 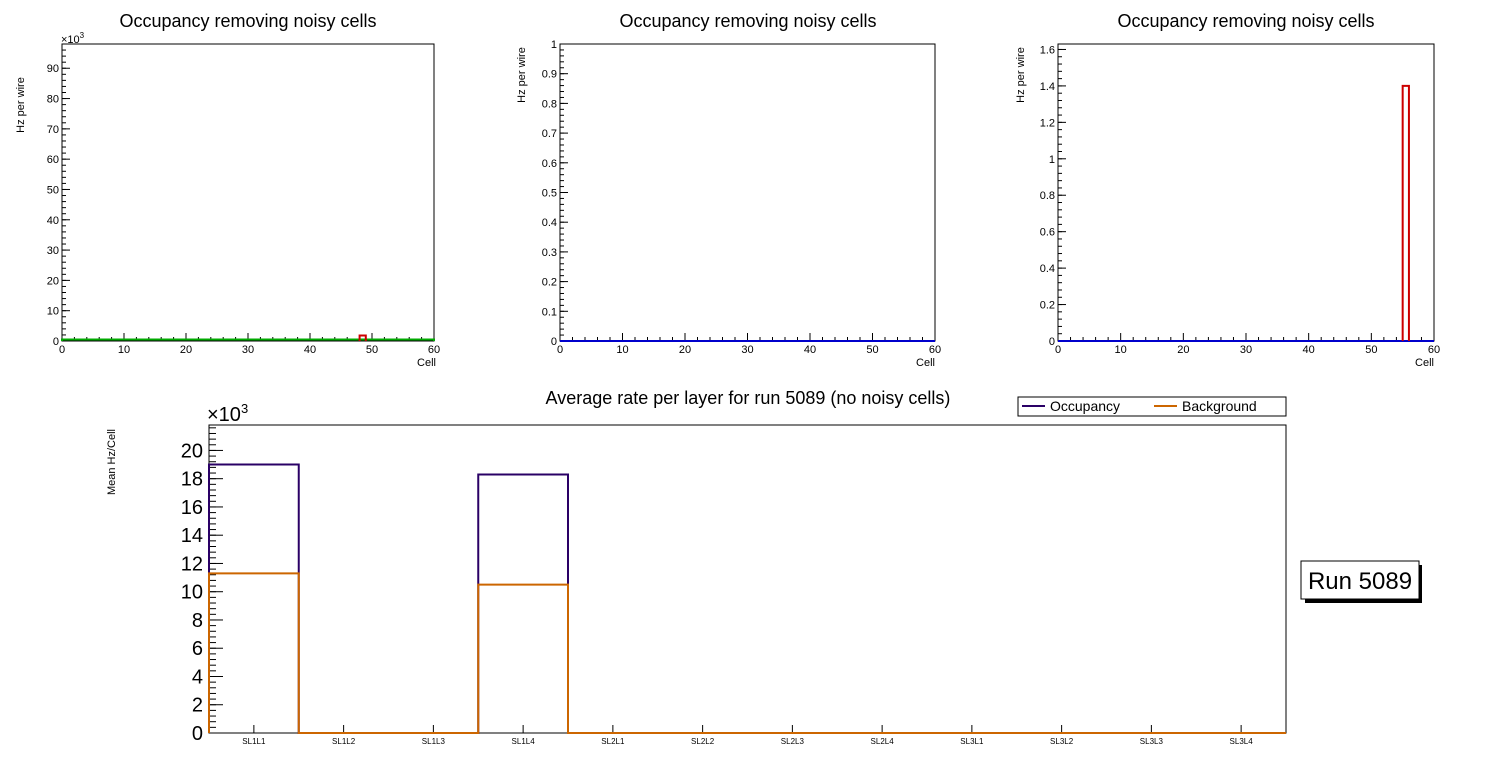 What do you see at coordinates (73, 38) in the screenshot?
I see `panel-1-exponent: ×10³` at bounding box center [73, 38].